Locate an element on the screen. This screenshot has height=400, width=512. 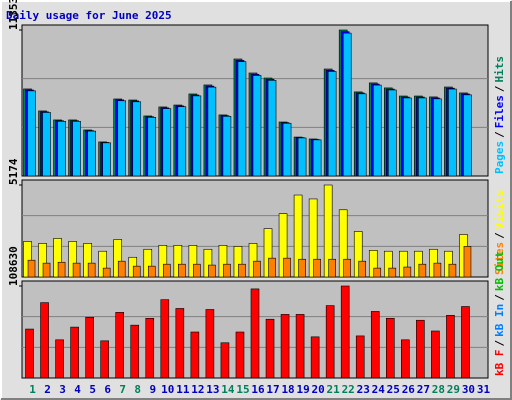
x-tick-label: 6 is located at coordinates (107, 389).